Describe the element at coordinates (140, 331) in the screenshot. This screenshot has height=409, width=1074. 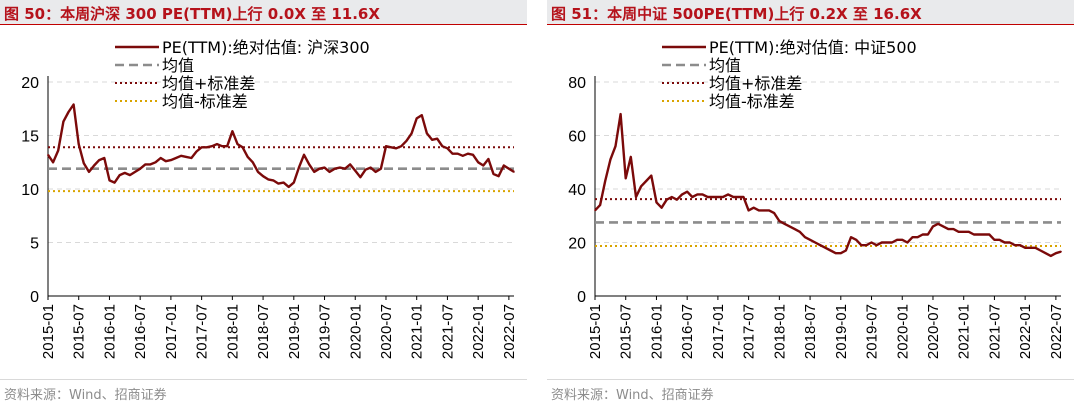
I see `x-tick-label: 2016-07` at that location.